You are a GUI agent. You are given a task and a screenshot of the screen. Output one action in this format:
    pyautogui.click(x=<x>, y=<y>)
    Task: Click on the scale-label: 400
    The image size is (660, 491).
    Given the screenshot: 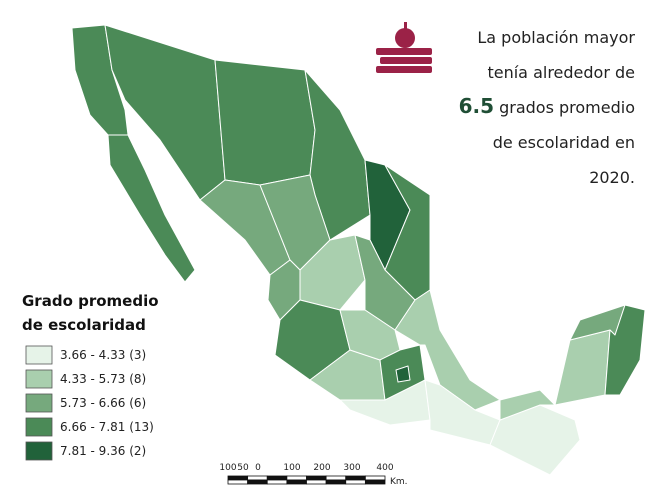 What is the action you would take?
    pyautogui.click(x=384, y=468)
    